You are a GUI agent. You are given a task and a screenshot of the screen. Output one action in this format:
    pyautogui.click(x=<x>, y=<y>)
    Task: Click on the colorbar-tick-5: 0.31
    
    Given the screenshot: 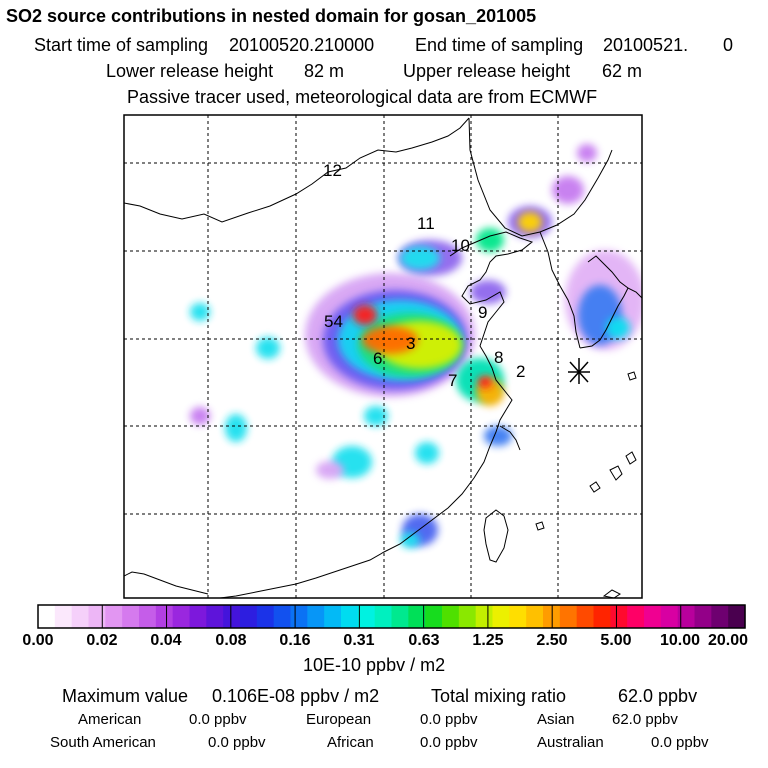 What is the action you would take?
    pyautogui.click(x=359, y=640)
    